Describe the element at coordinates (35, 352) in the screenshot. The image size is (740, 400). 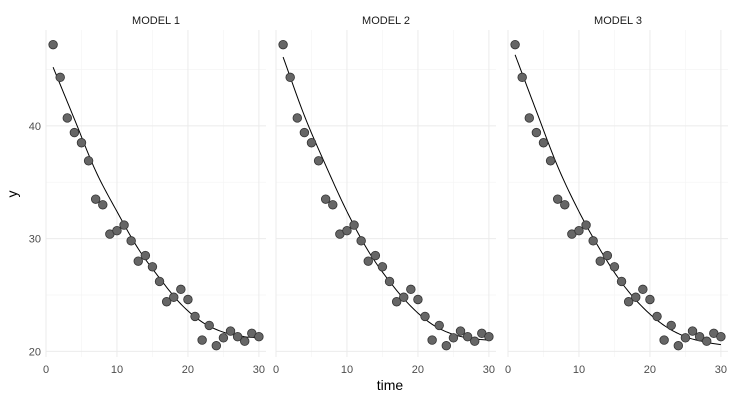
I see `y-tick-label: 20` at that location.